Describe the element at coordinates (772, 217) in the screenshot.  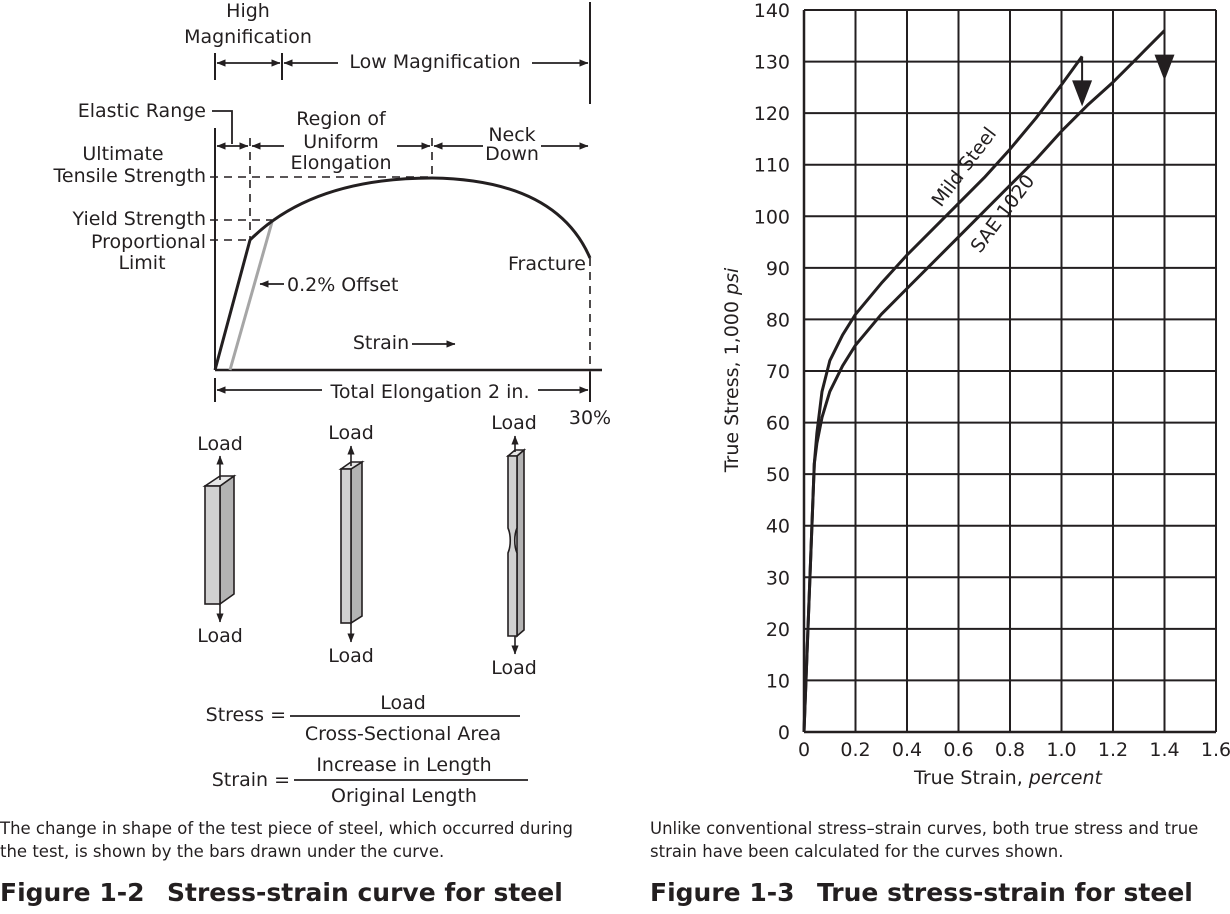
I see `y-tick-label: 100` at that location.